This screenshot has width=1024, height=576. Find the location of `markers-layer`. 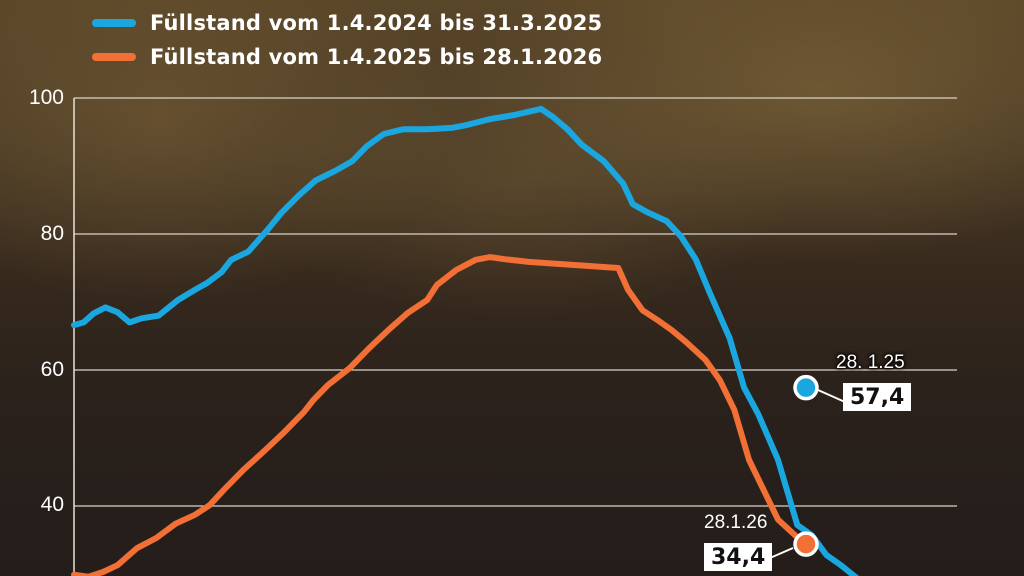

markers-layer is located at coordinates (807, 466).